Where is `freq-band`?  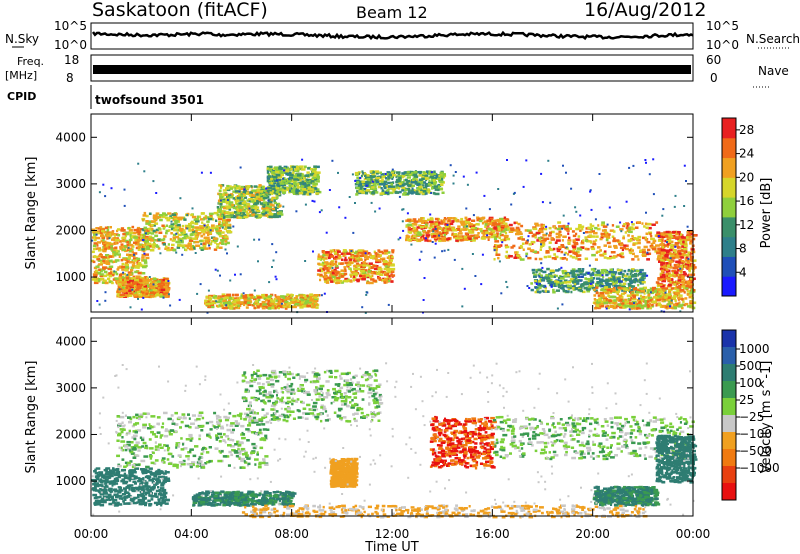
freq-band is located at coordinates (392, 69).